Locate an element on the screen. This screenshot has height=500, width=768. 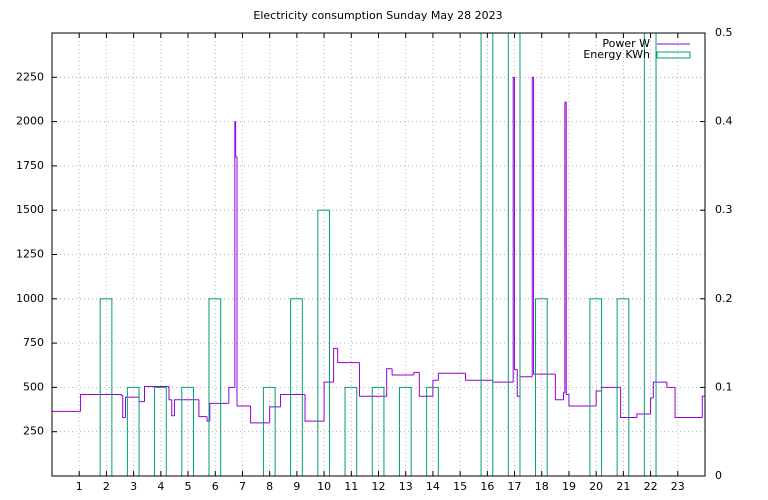
x-tick-label: 9 is located at coordinates (296, 486).